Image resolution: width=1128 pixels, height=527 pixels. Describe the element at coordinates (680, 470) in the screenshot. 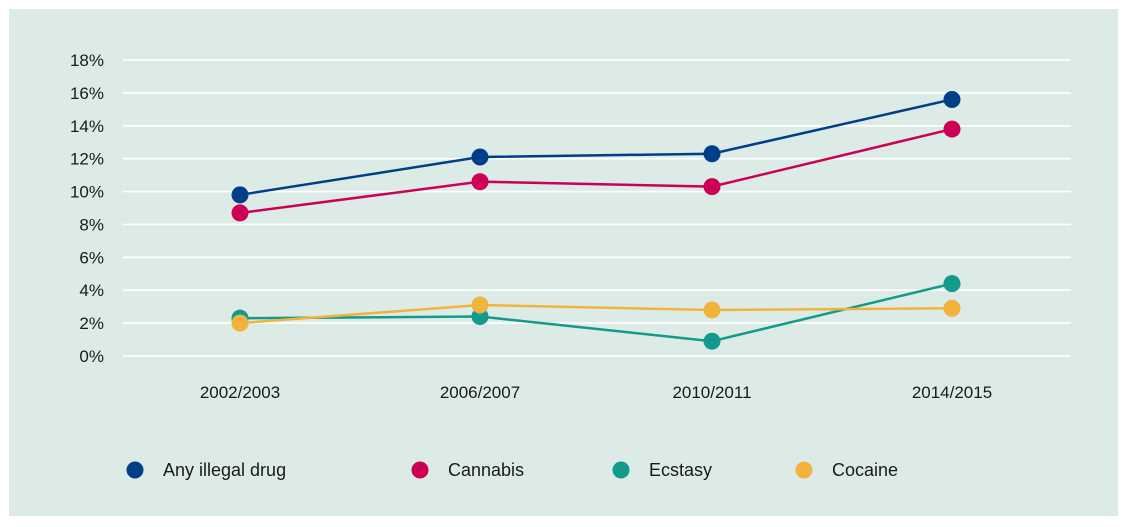

I see `legend-label: Ecstasy` at that location.